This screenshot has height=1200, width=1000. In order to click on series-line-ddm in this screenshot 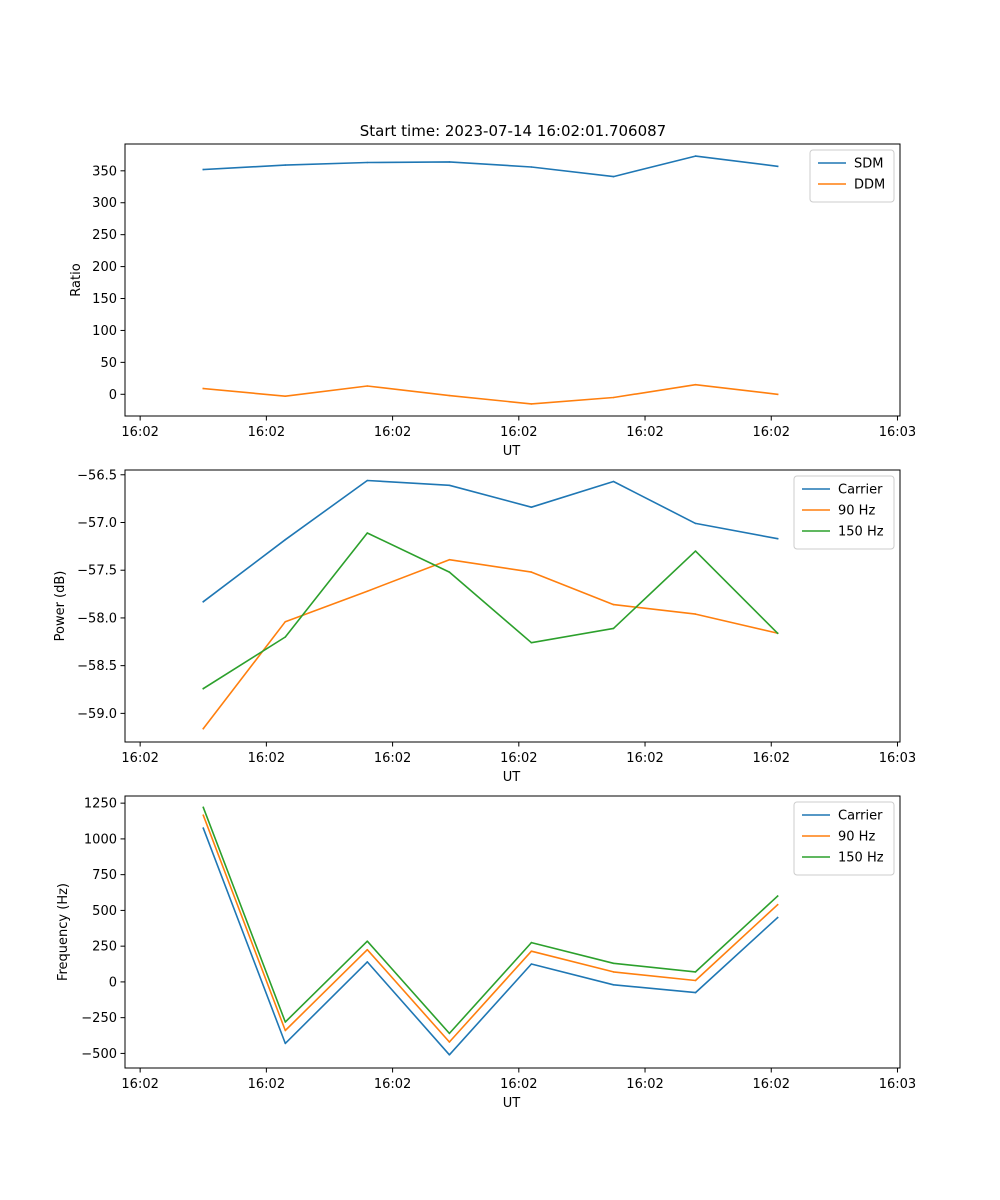, I will do `click(490, 394)`.